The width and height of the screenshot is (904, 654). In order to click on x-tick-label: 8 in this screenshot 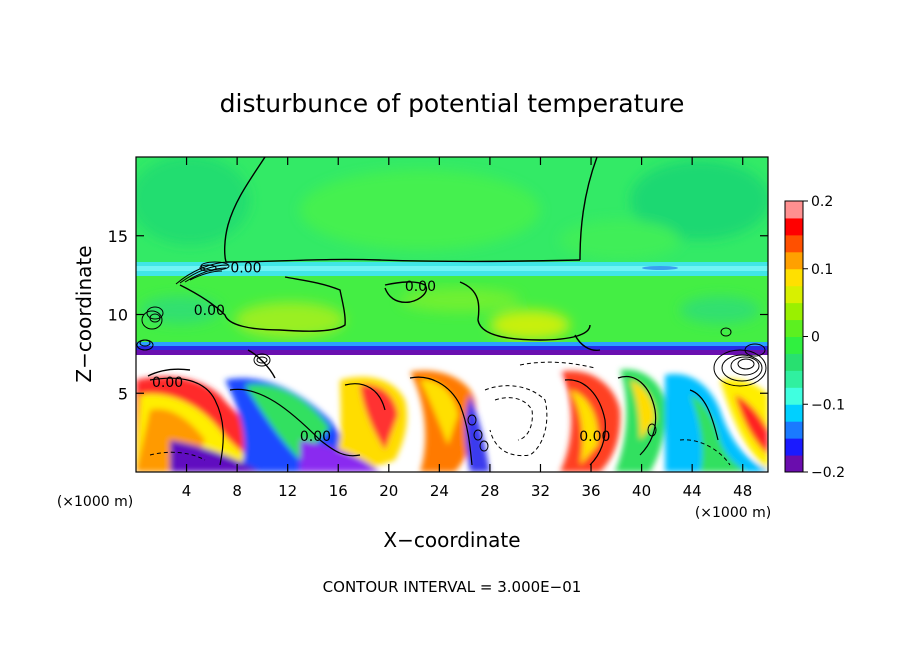, I will do `click(237, 491)`.